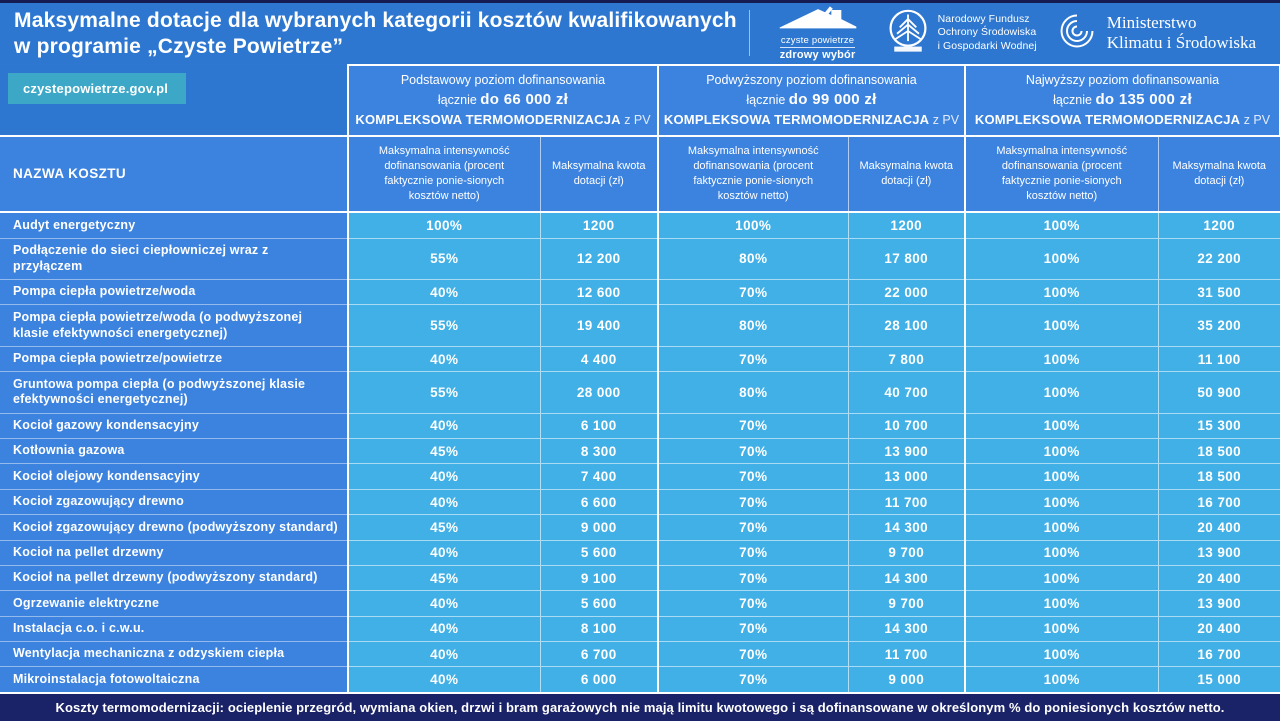  What do you see at coordinates (174, 603) in the screenshot?
I see `cost-name: Ogrzewanie elektryczne` at bounding box center [174, 603].